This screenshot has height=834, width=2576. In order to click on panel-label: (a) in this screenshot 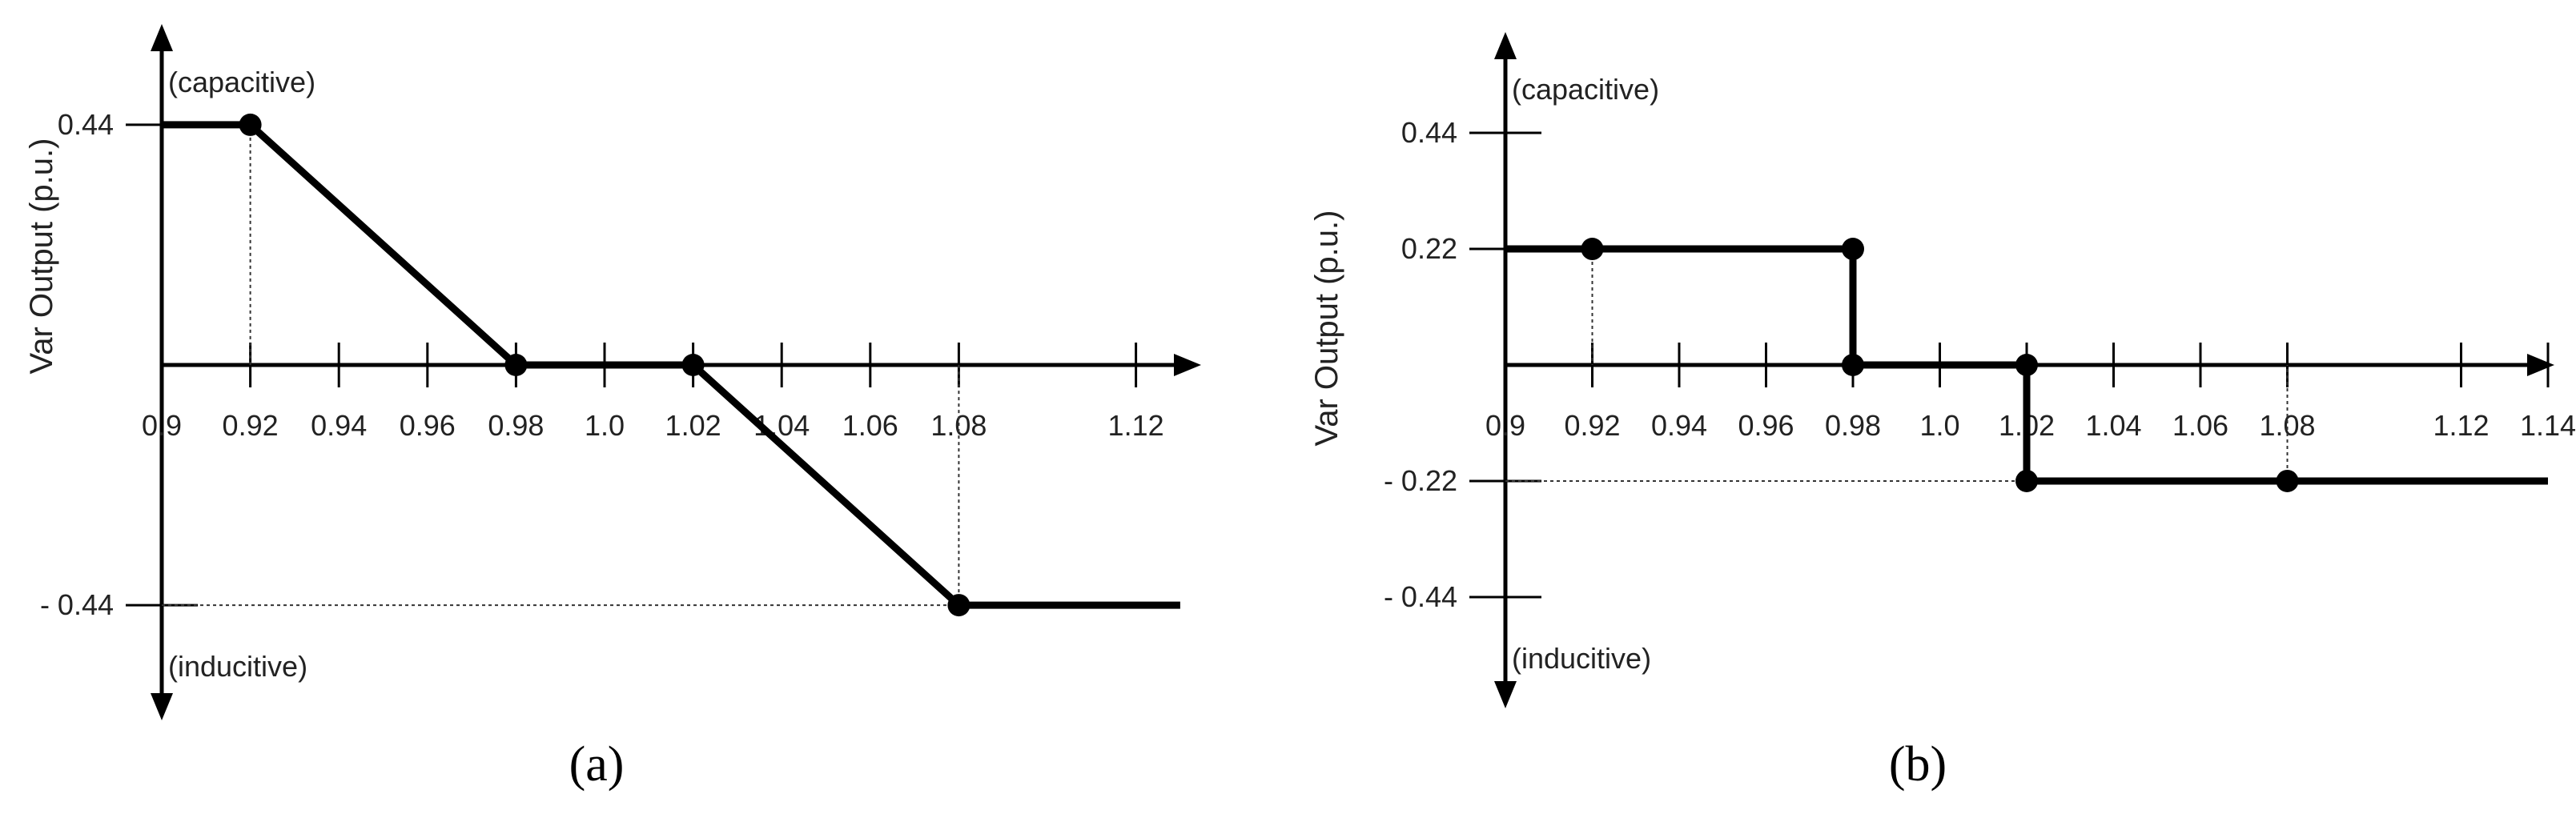, I will do `click(597, 764)`.